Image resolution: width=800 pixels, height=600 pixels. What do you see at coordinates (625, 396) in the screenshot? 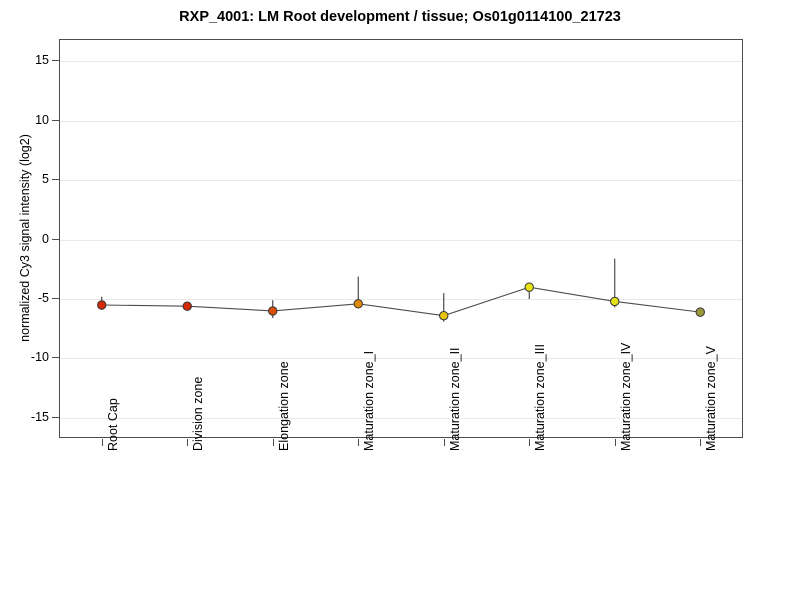
I see `x-tick-label: Maturation zone_IV` at bounding box center [625, 396].